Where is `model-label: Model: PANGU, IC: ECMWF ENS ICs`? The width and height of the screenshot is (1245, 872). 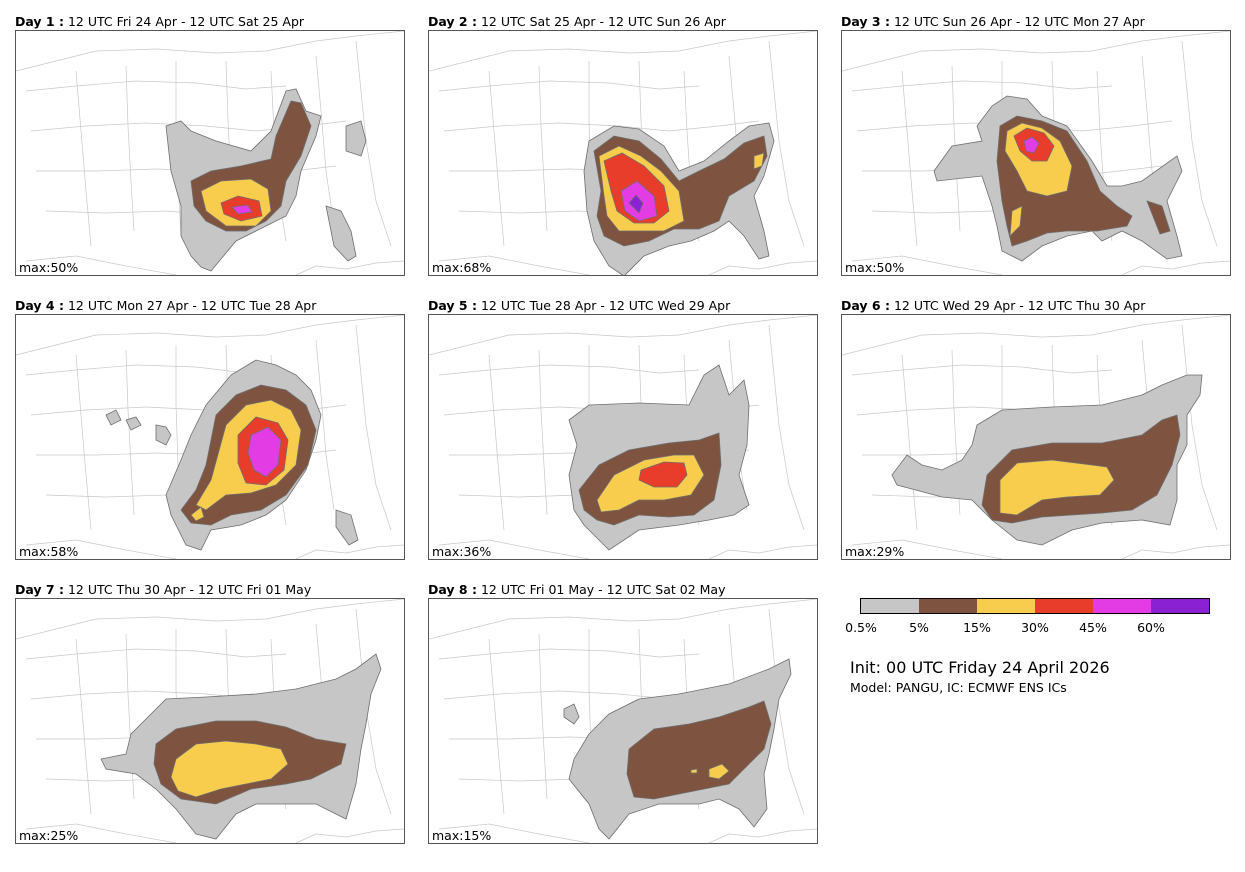 model-label: Model: PANGU, IC: ECMWF ENS ICs is located at coordinates (958, 687).